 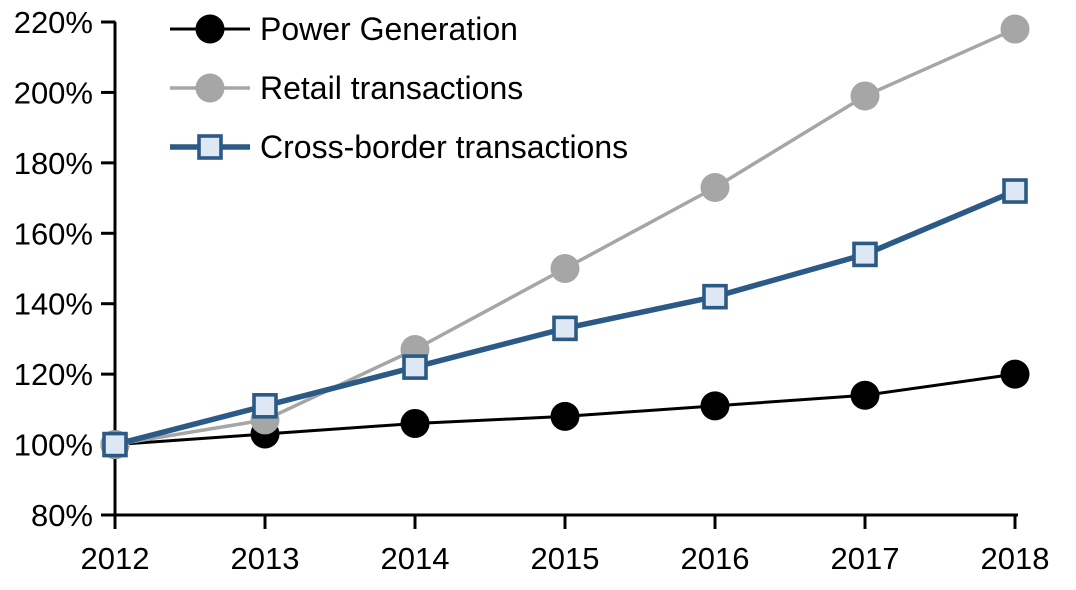 I want to click on legend-label: Cross-border transactions, so click(x=444, y=147).